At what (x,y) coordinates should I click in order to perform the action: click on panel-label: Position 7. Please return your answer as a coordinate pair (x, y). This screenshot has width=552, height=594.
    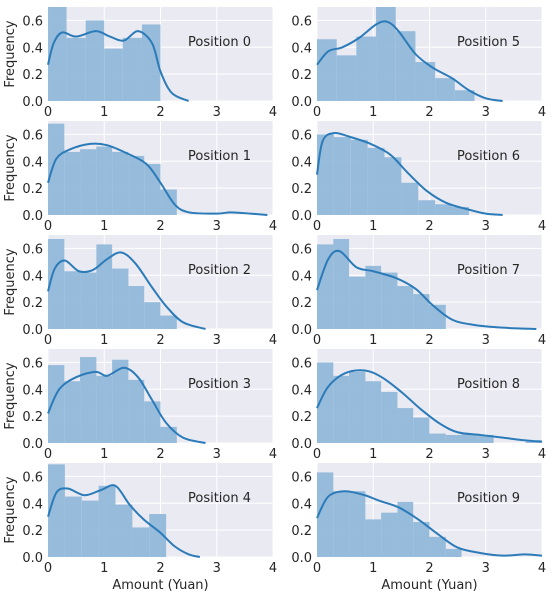
    Looking at the image, I should click on (488, 270).